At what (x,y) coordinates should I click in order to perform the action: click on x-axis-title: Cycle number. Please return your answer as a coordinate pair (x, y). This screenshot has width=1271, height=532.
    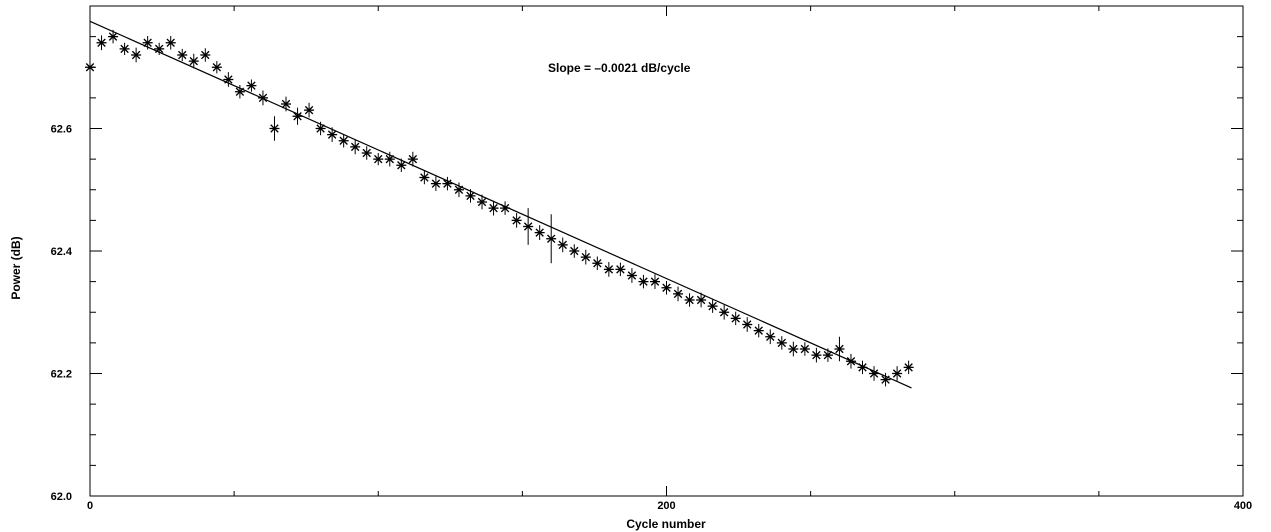
    Looking at the image, I should click on (666, 524).